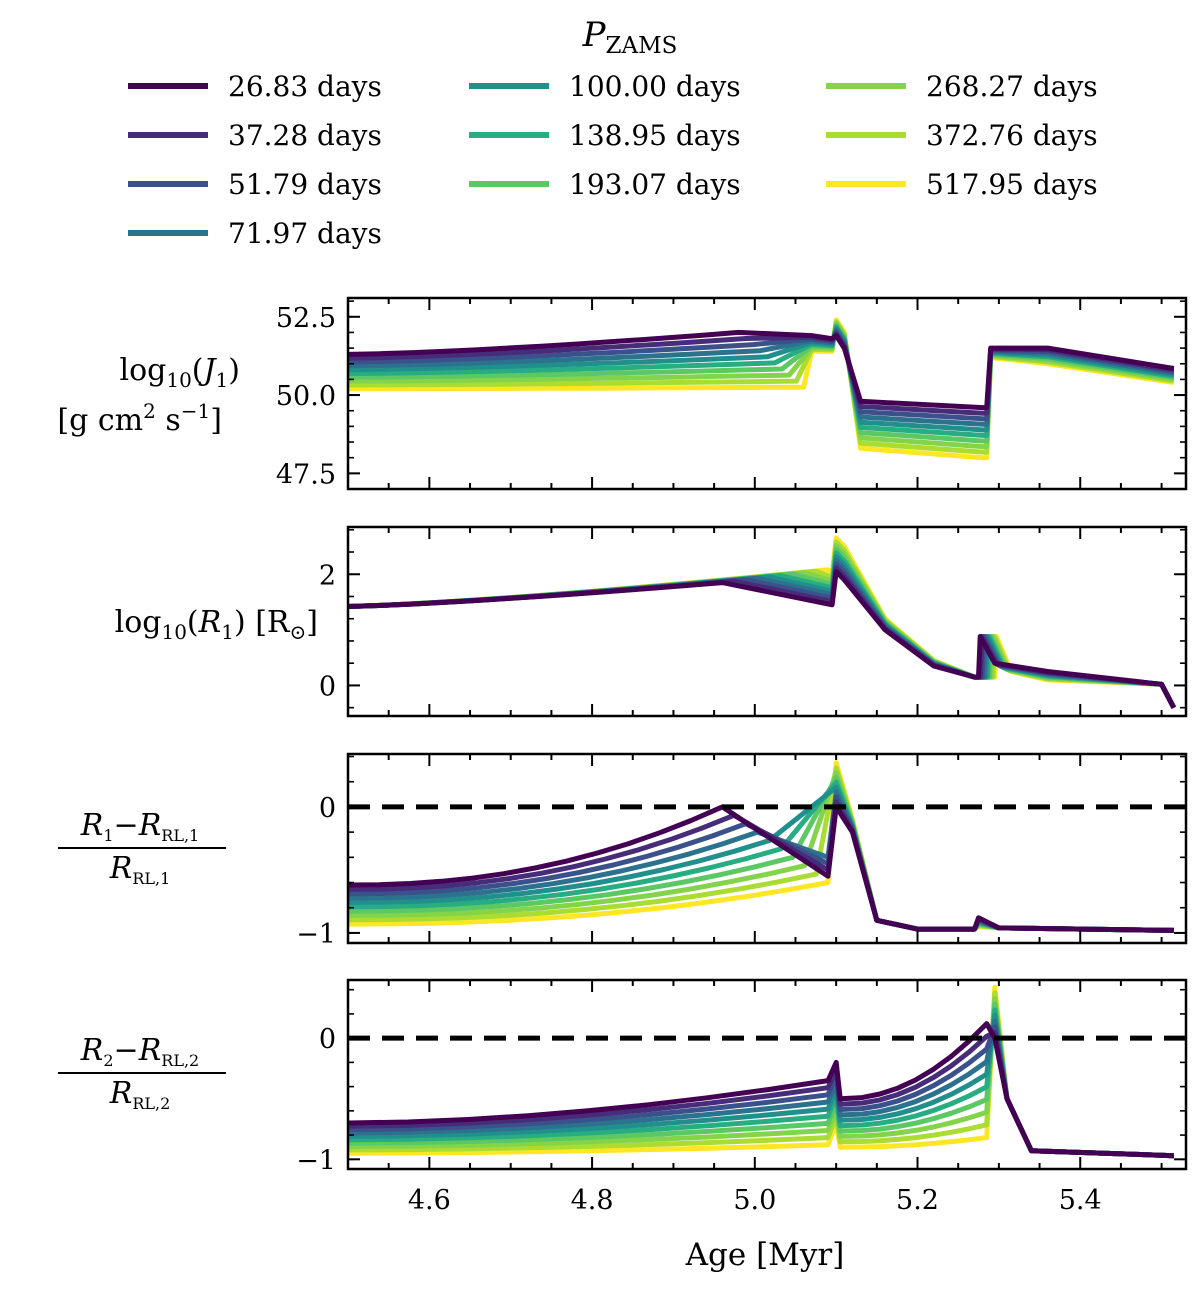 This screenshot has height=1295, width=1200. What do you see at coordinates (754, 1200) in the screenshot?
I see `xtick-label-2: 5.0` at bounding box center [754, 1200].